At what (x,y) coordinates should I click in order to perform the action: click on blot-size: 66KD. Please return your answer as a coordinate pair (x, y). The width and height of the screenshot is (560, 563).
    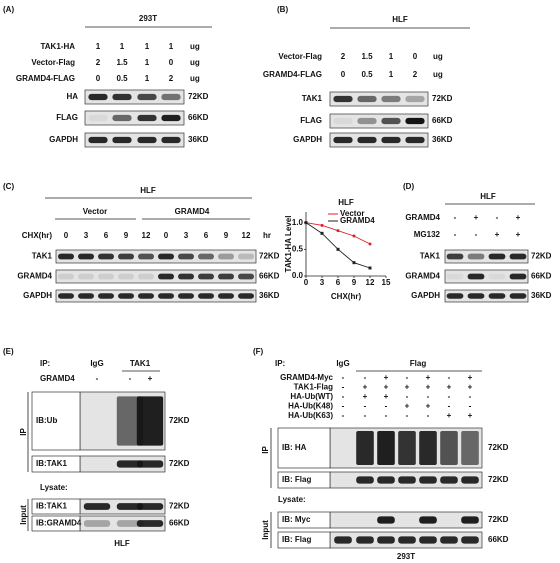
    Looking at the image, I should click on (541, 276).